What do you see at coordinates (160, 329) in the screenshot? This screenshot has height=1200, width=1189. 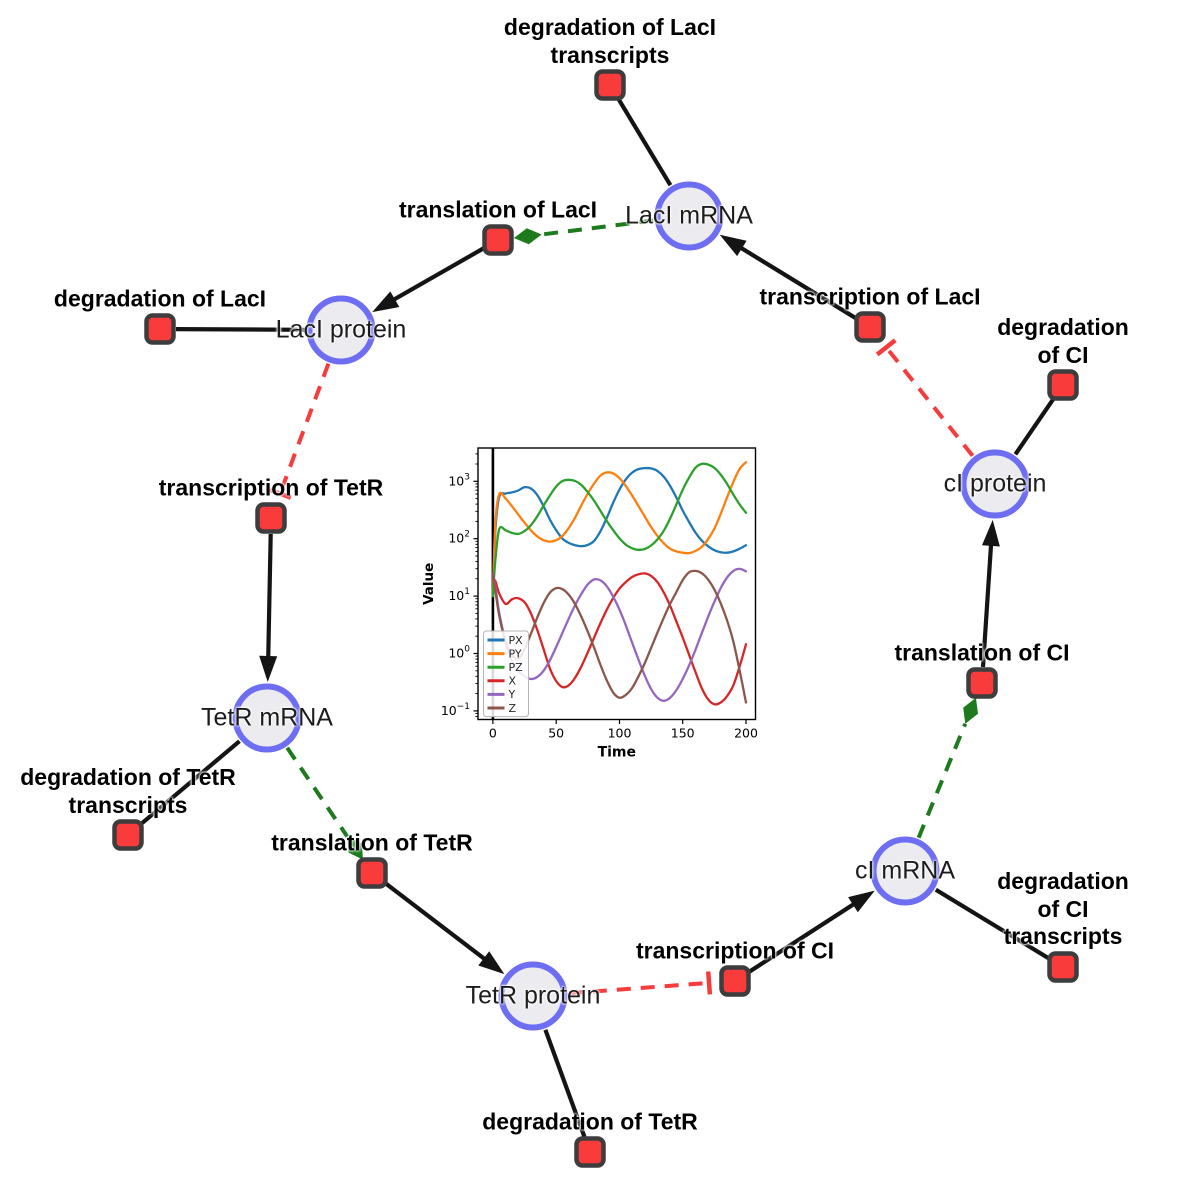 I see `reaction-node-deg_laci` at bounding box center [160, 329].